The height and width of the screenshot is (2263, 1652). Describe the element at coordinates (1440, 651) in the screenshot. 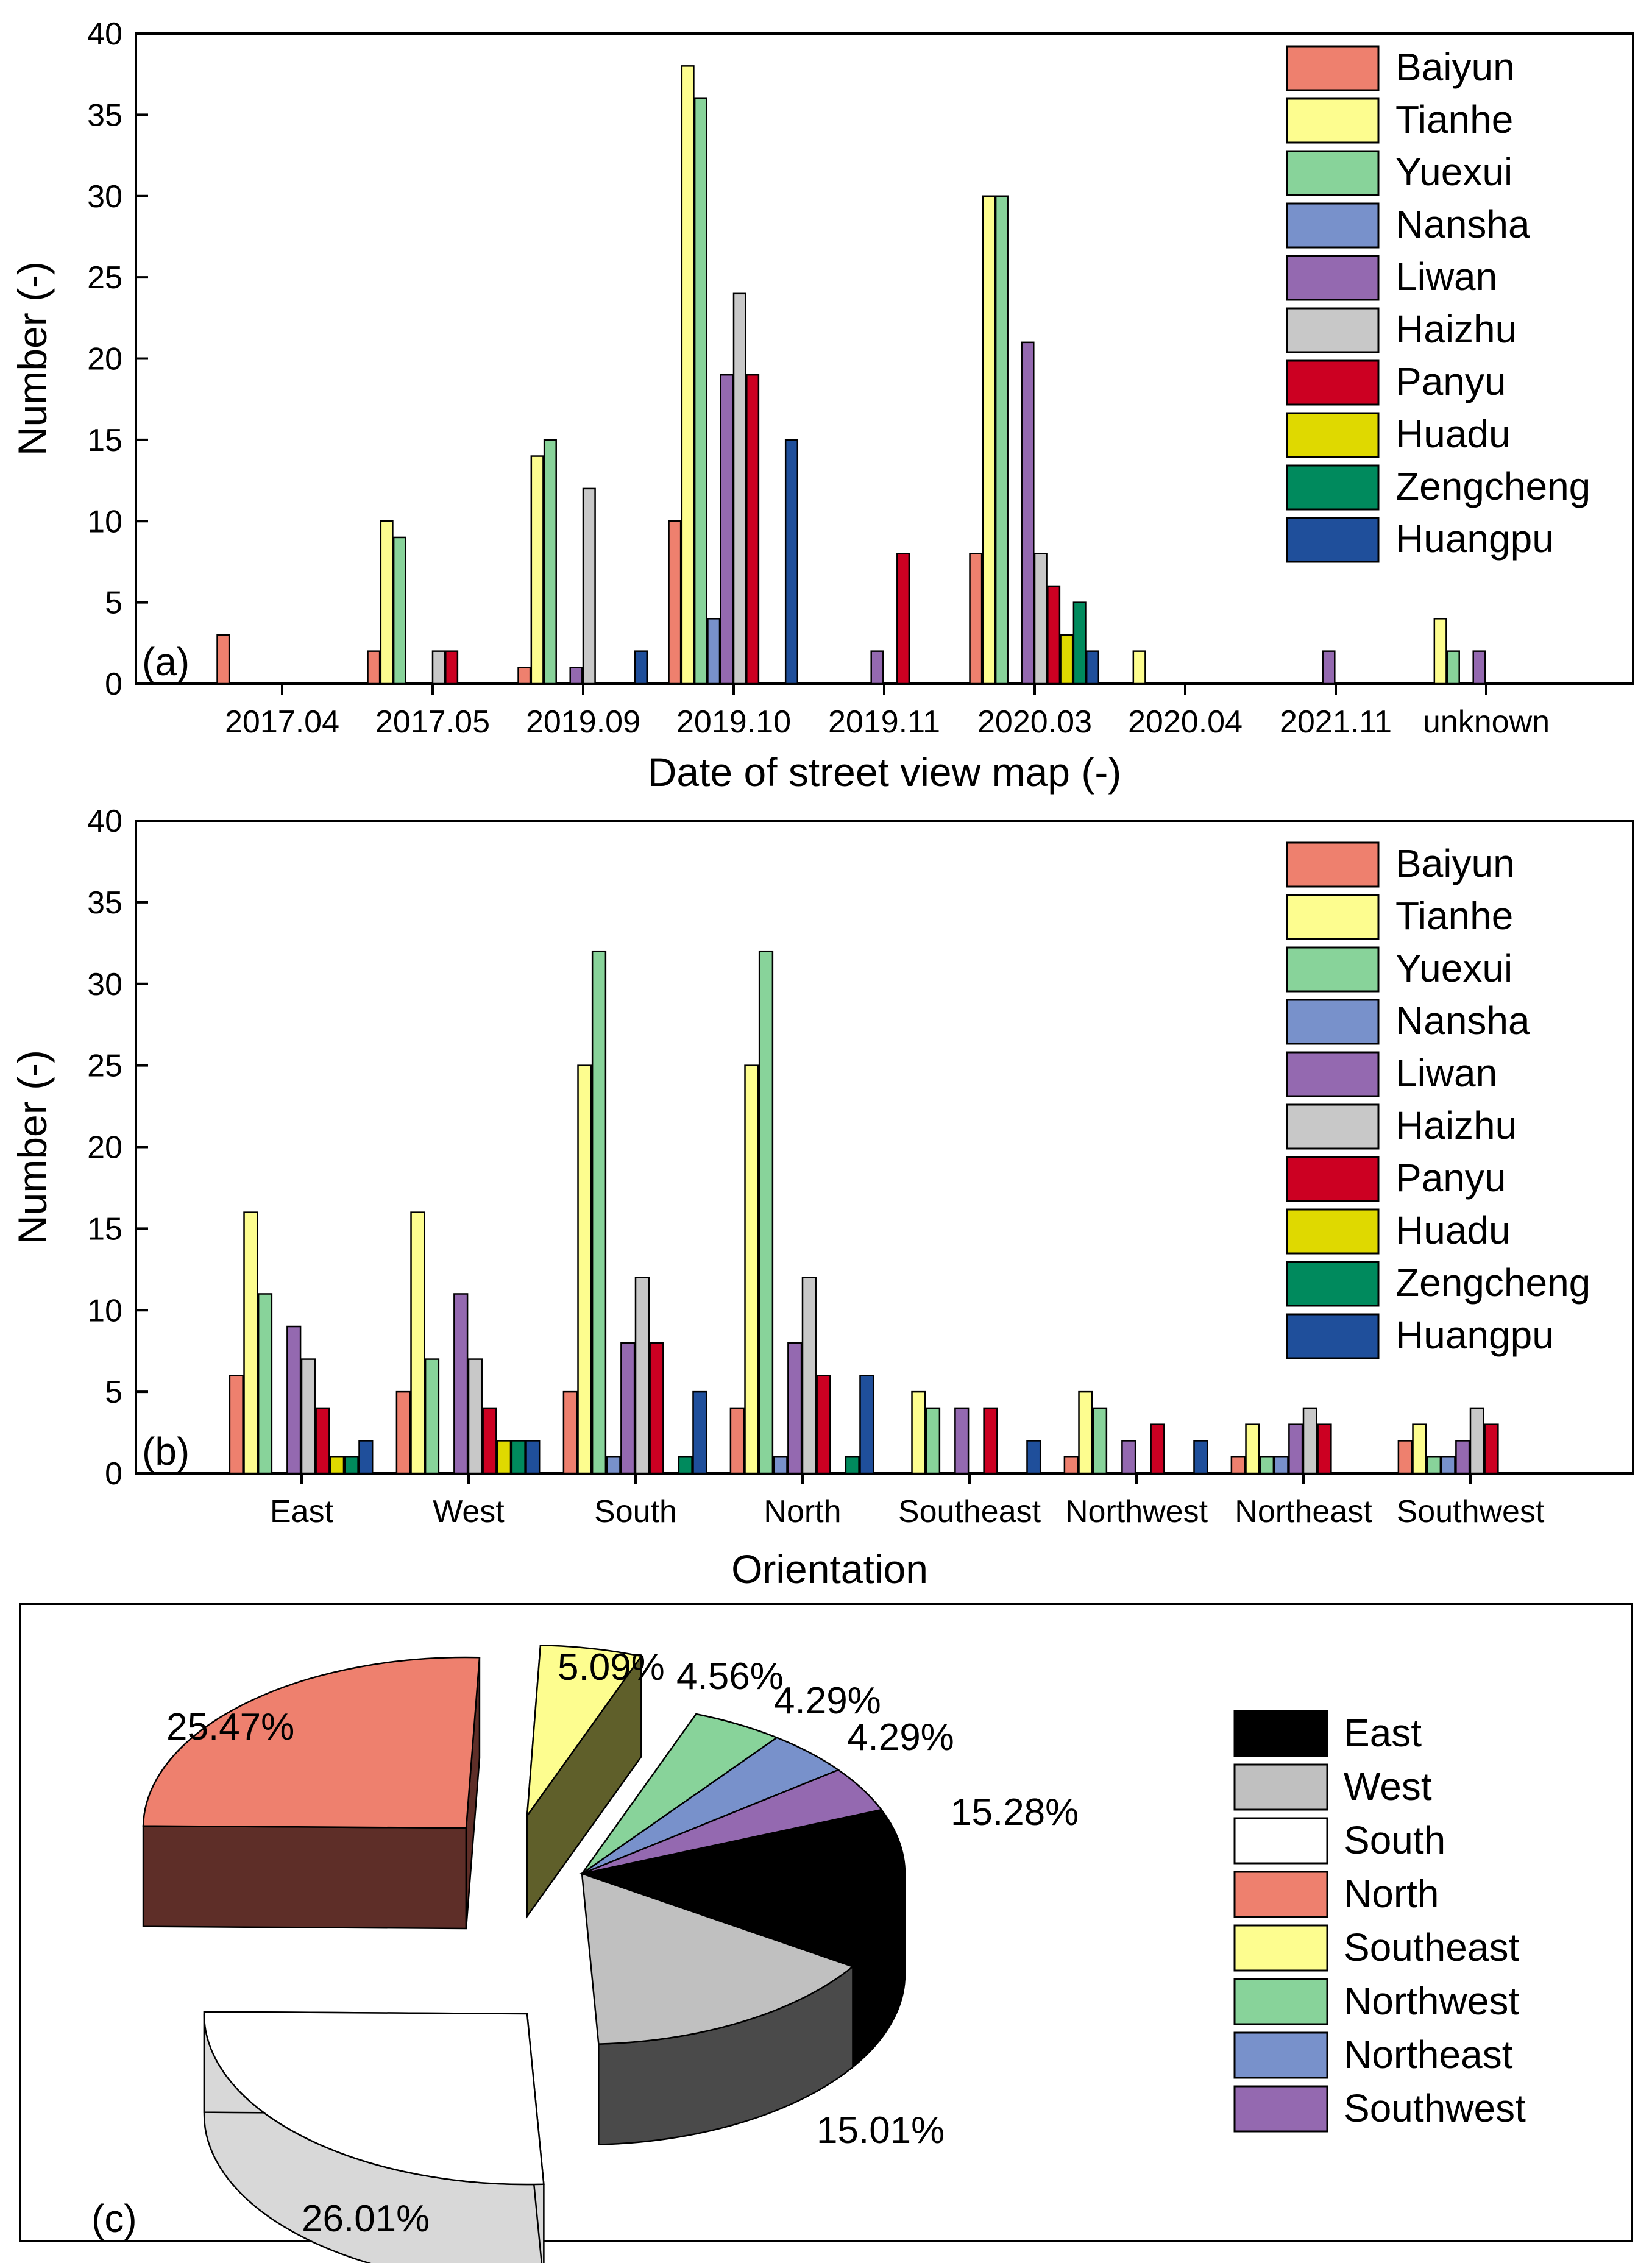

I see `bar-tianhe-unknown` at that location.